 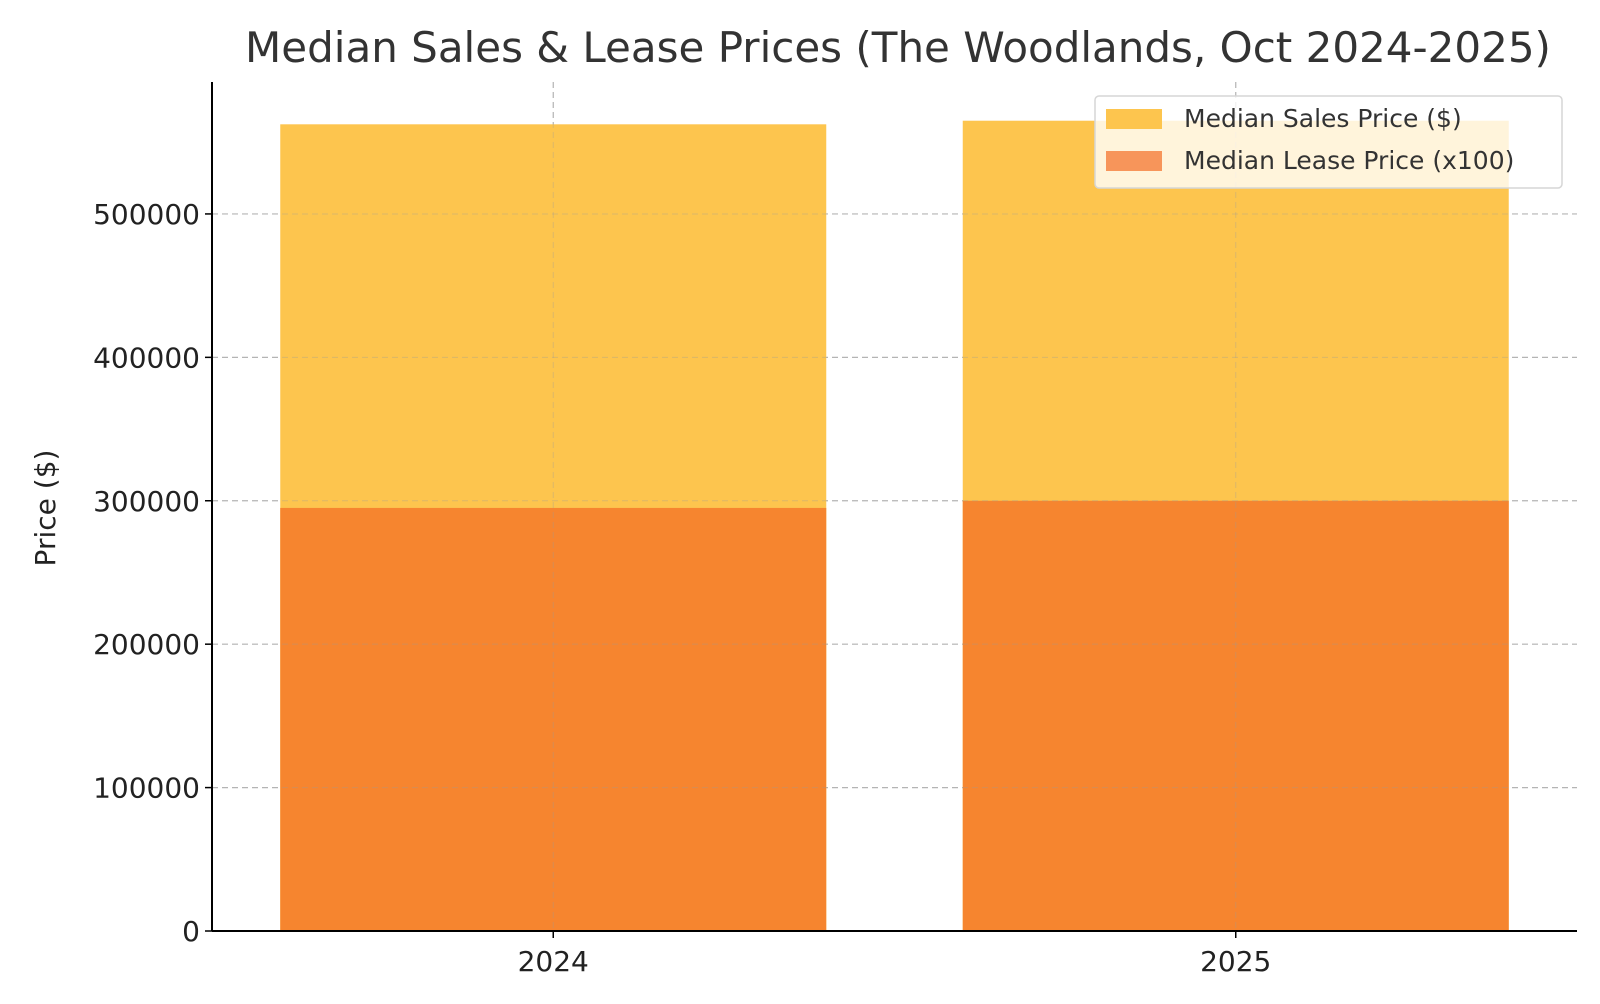 What do you see at coordinates (146, 788) in the screenshot?
I see `y-tick-label-1: 100000` at bounding box center [146, 788].